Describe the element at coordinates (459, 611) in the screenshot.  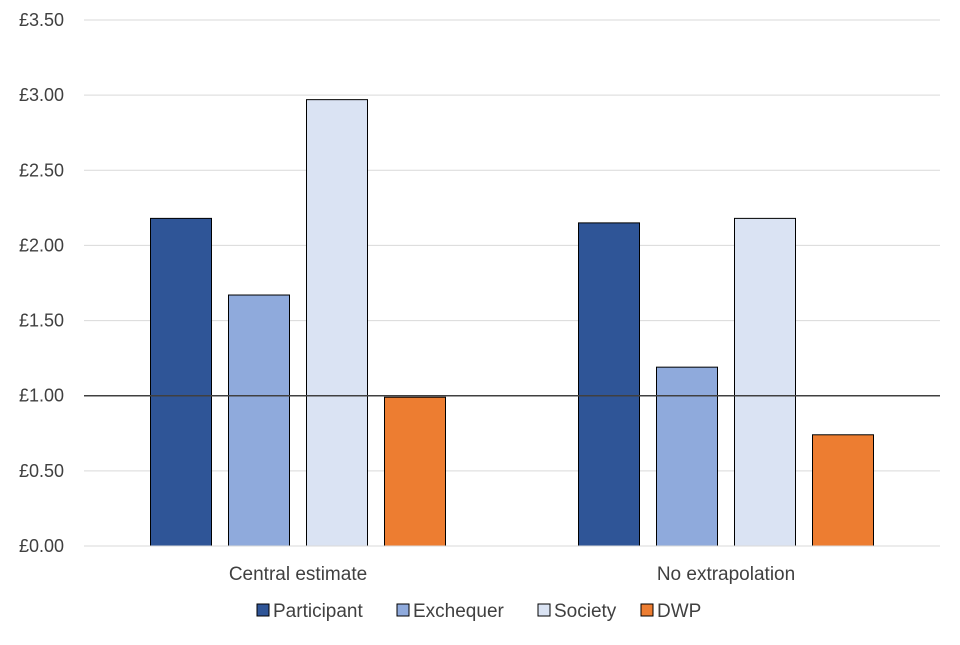
I see `legend-label-exchequer: Exchequer` at that location.